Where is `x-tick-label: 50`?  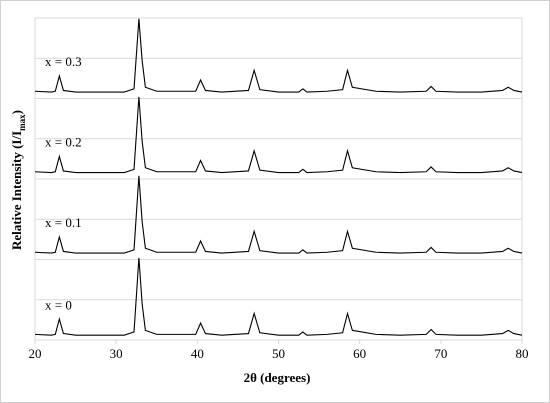
x-tick-label: 50 is located at coordinates (278, 353).